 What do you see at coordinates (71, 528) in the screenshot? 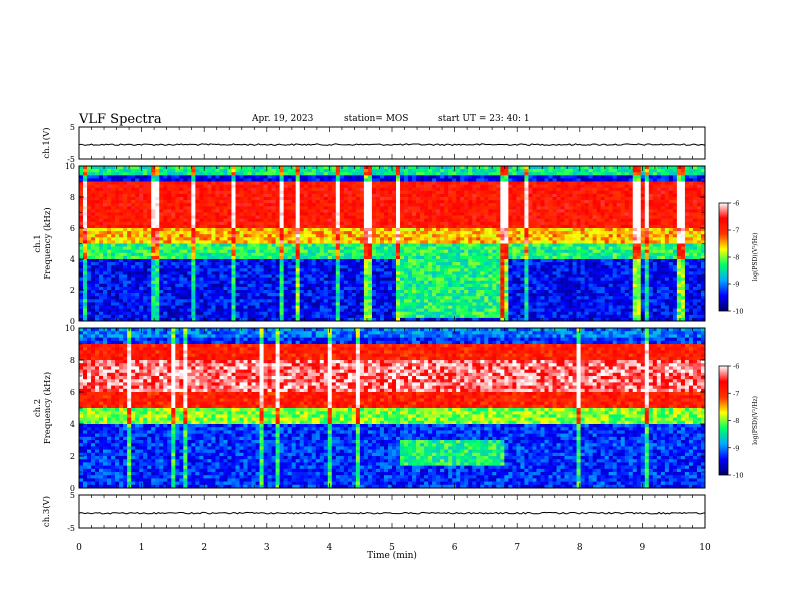
I see `ch3-waveform-ytick-label: -5` at bounding box center [71, 528].